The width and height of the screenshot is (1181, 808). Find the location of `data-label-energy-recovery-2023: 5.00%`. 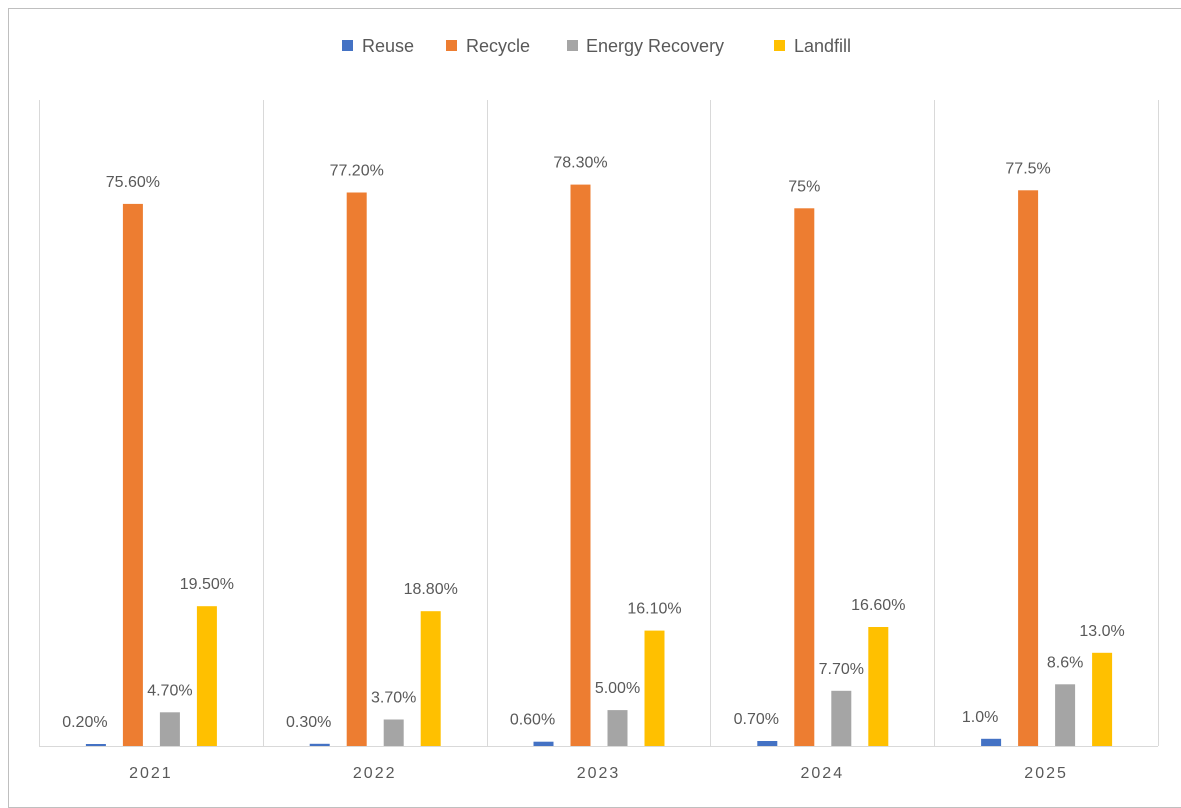

data-label-energy-recovery-2023: 5.00% is located at coordinates (617, 688).